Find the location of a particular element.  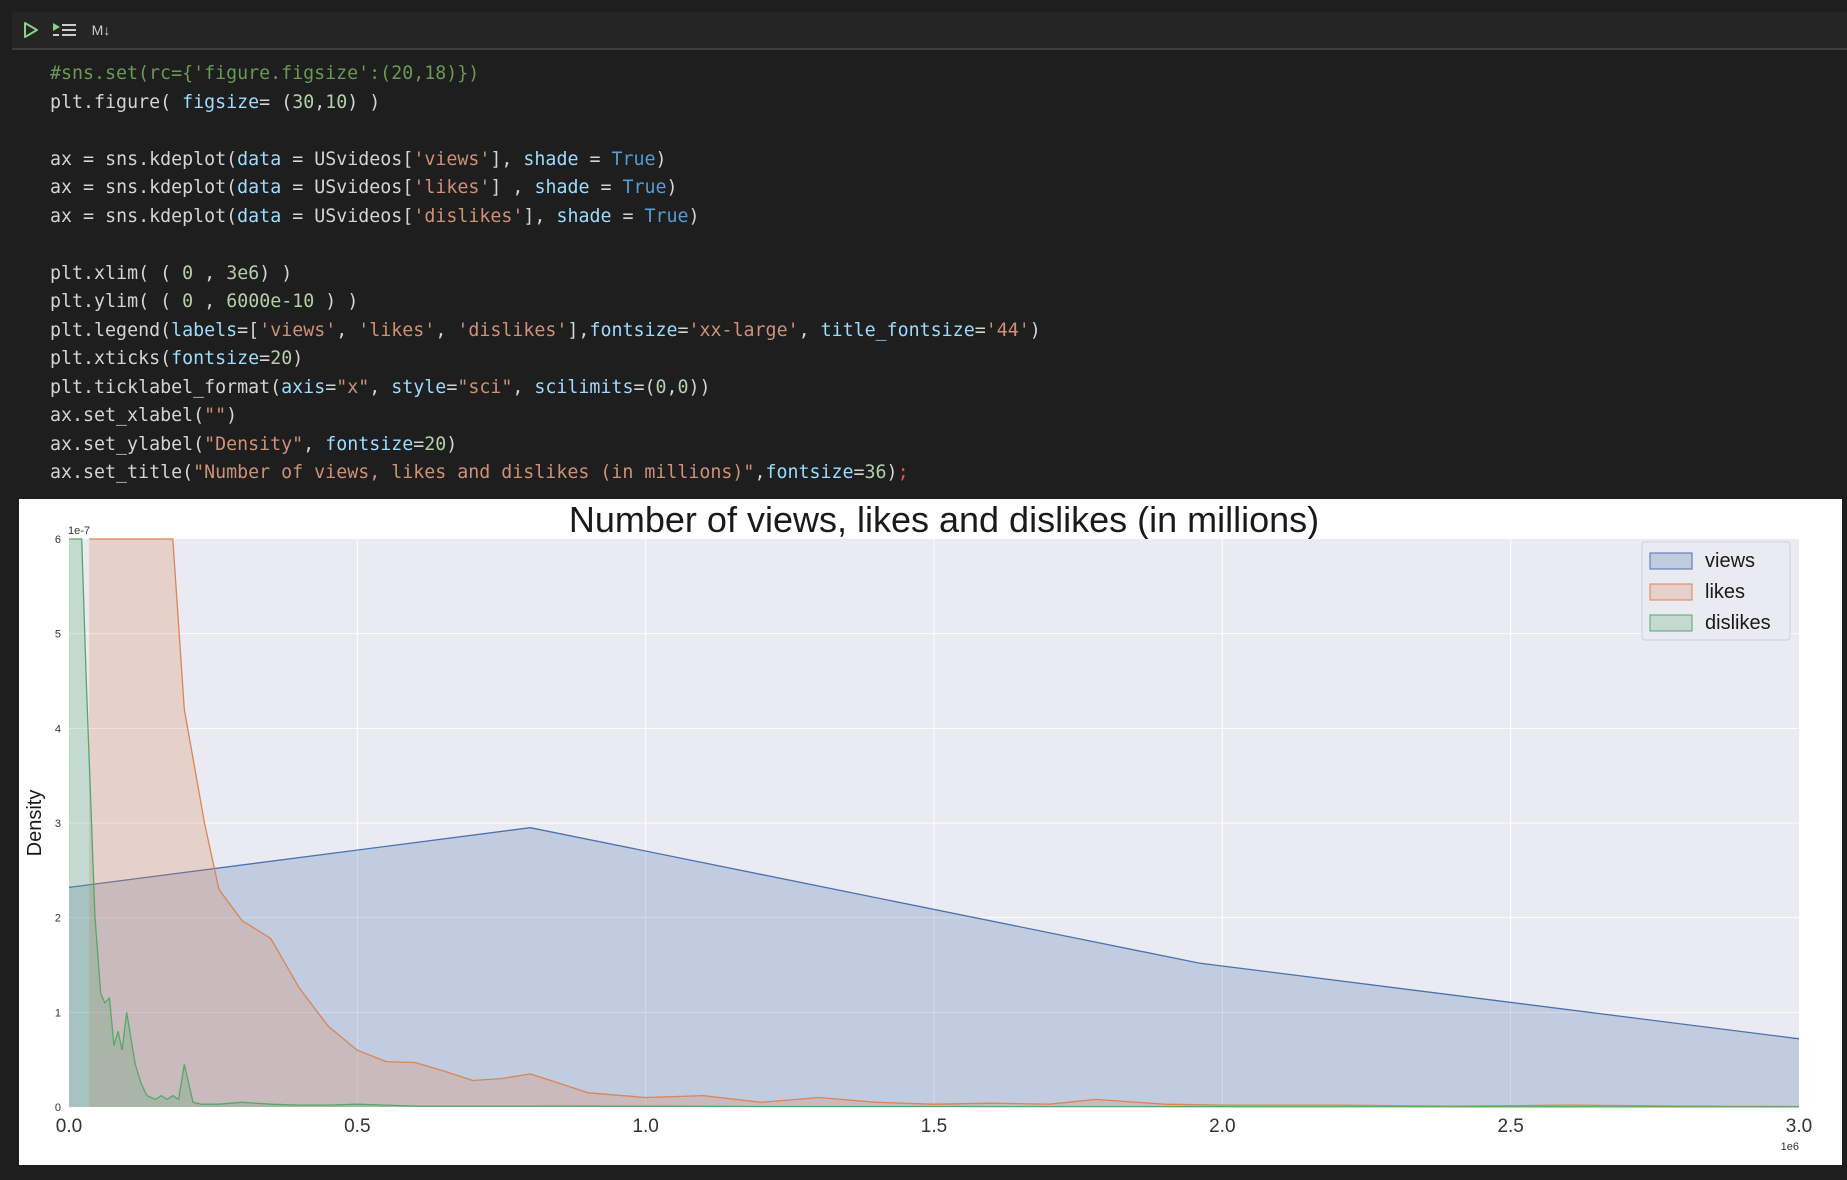

code-line: plt.xlim( ( 0 , 3e6) ) is located at coordinates (171, 273).